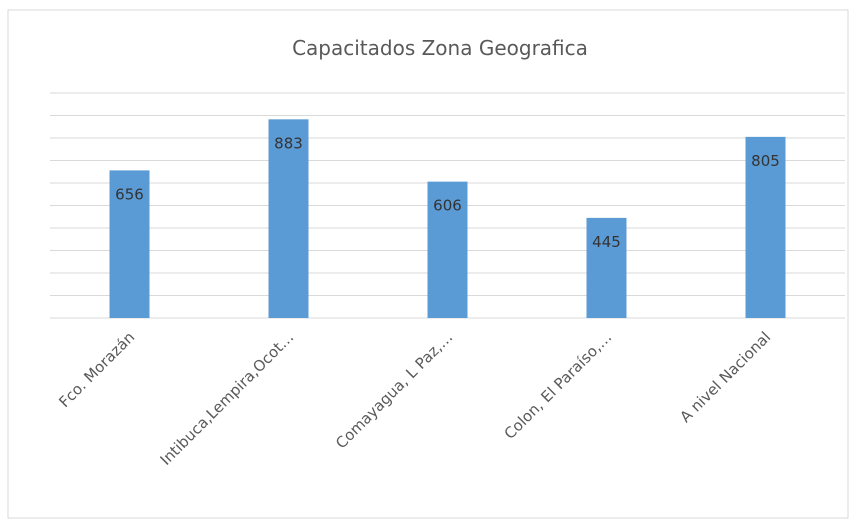 The height and width of the screenshot is (523, 856). Describe the element at coordinates (606, 242) in the screenshot. I see `data-label: 445` at that location.